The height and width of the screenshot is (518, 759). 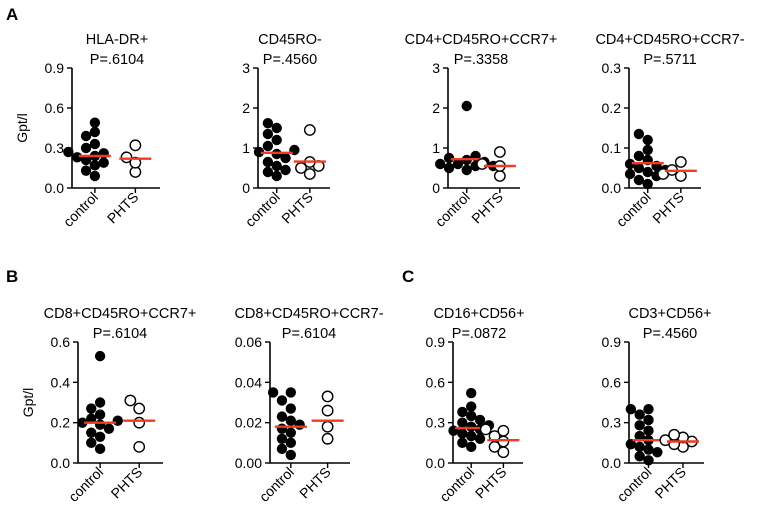 What do you see at coordinates (481, 60) in the screenshot?
I see `p-value-label: P=.3358` at bounding box center [481, 60].